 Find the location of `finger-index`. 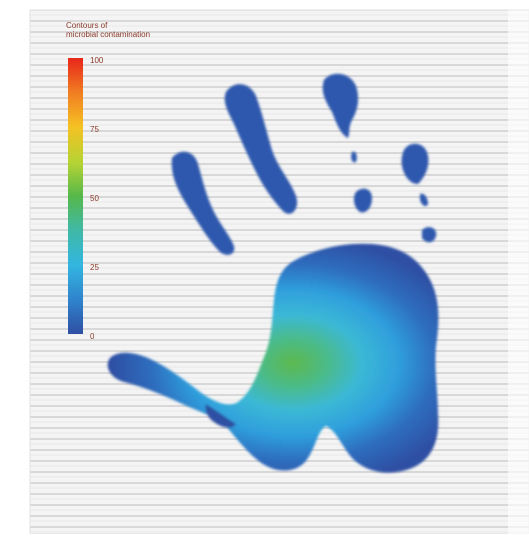

finger-index is located at coordinates (203, 203).